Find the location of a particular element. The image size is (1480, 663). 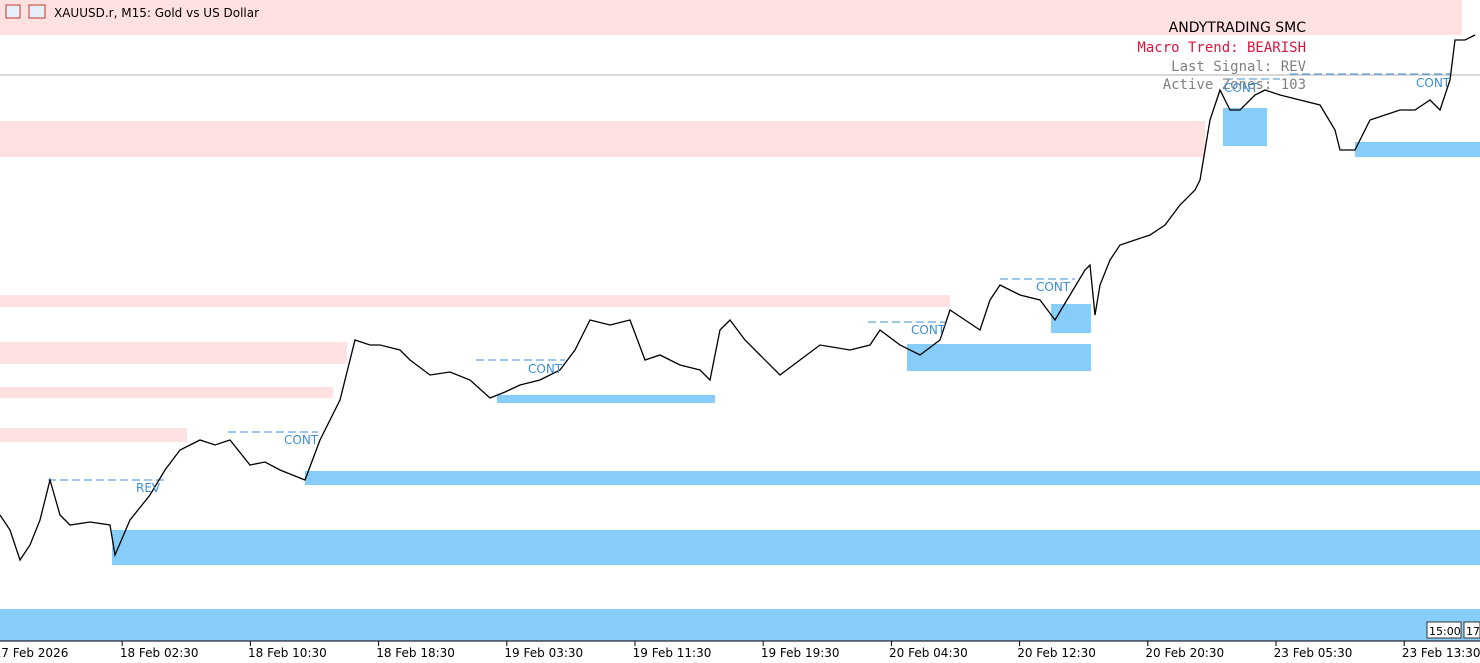

active-zones: Active Zones: 103 is located at coordinates (1234, 85).